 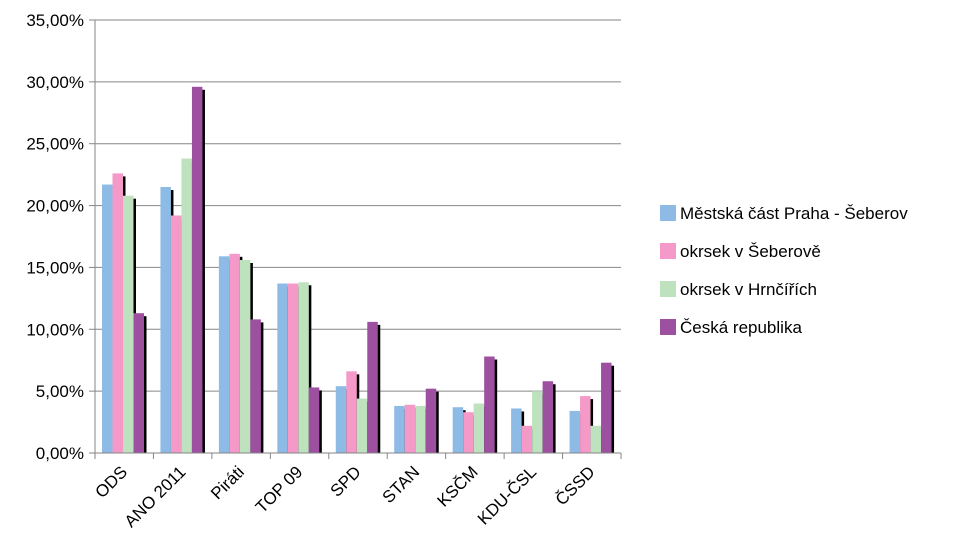 I want to click on legend-label: Česká republika, so click(x=741, y=327).